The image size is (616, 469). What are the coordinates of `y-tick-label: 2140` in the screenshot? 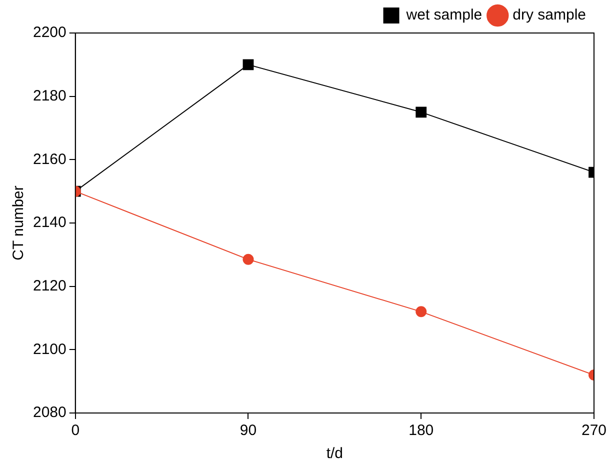 It's located at (49, 223).